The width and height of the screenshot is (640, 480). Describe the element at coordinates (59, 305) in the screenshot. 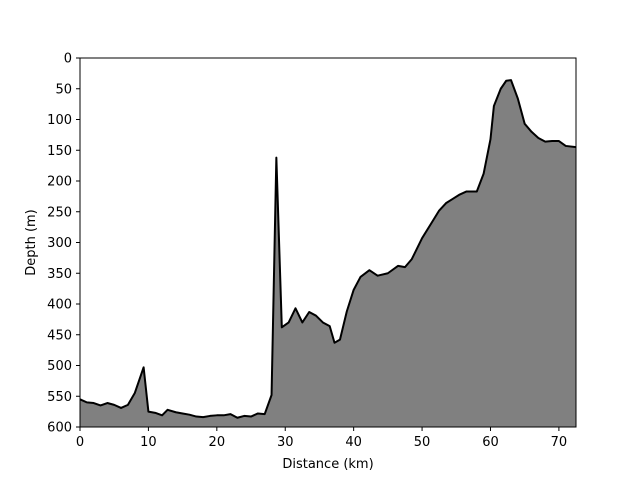

I see `y-tick-label: 400` at that location.